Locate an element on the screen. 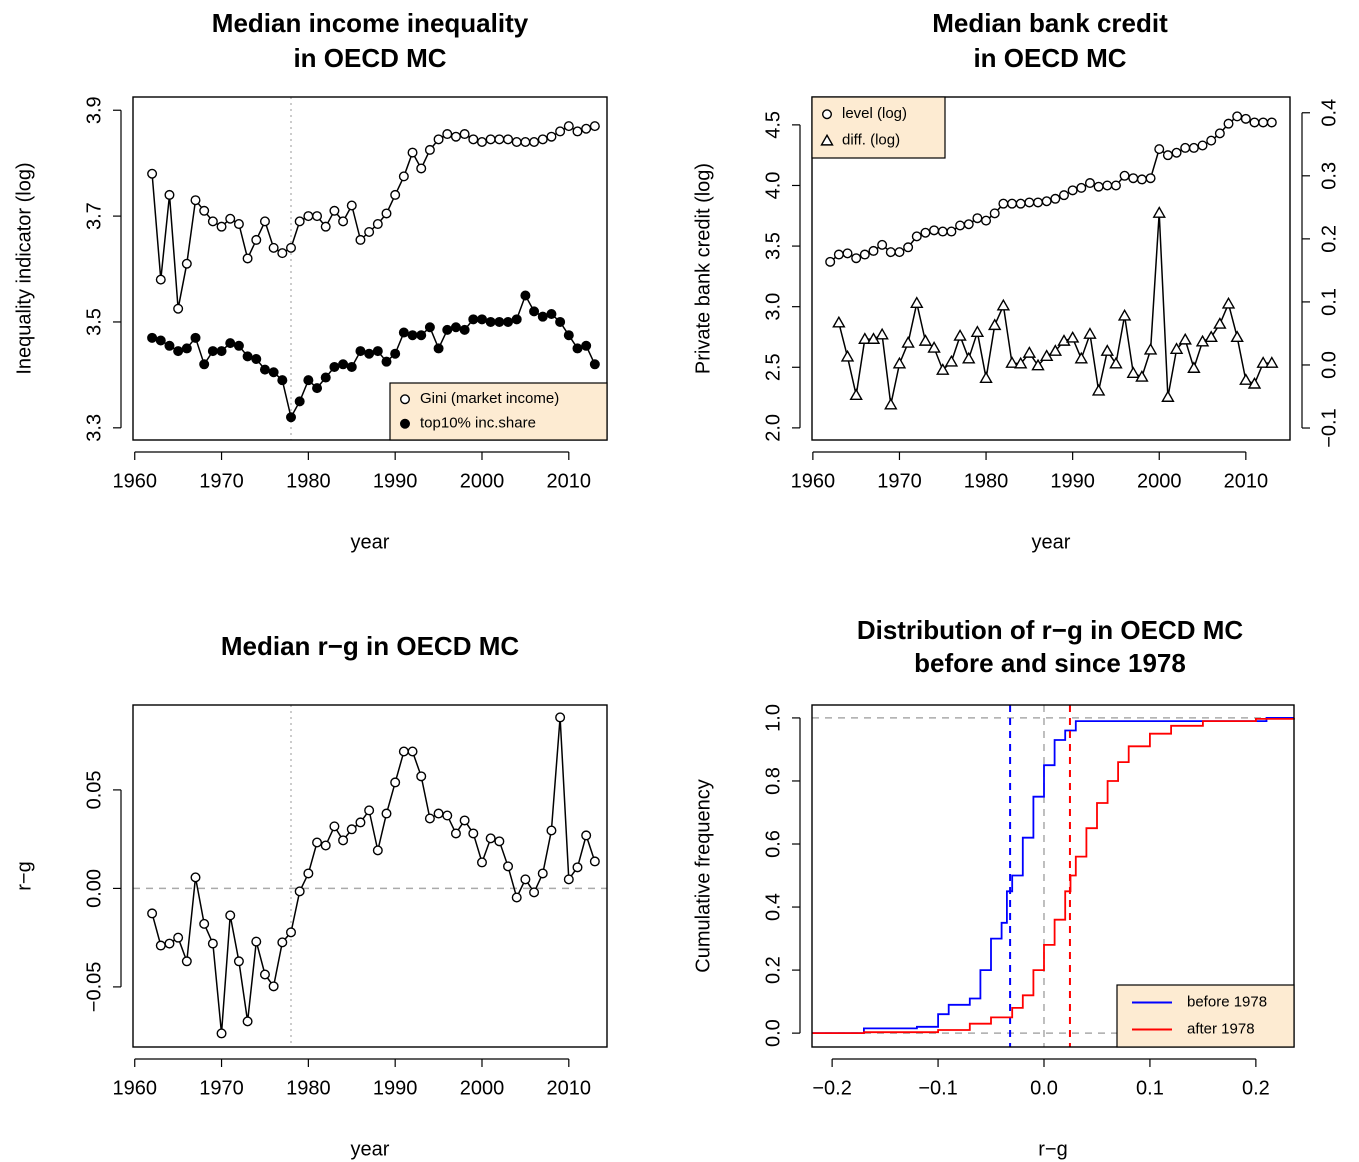 The image size is (1359, 1162). chart-title: Distribution of r−g in OECD MC is located at coordinates (1050, 630).